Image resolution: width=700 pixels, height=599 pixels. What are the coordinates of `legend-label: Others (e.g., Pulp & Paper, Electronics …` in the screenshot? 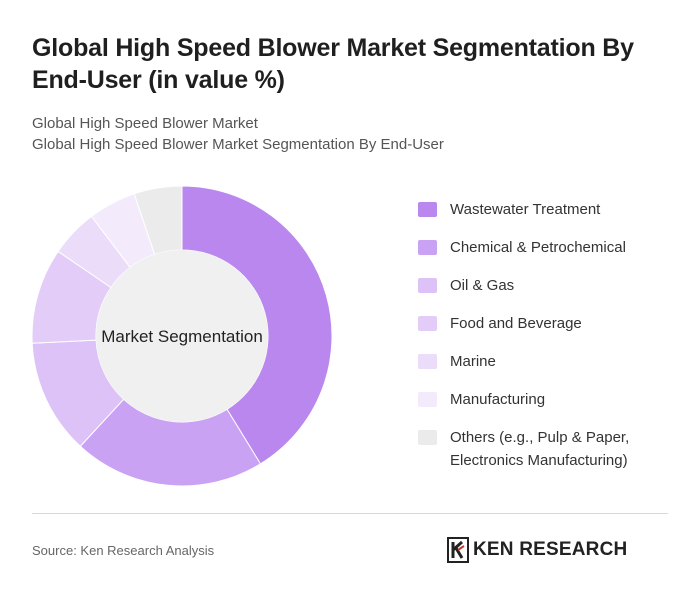 It's located at (540, 449).